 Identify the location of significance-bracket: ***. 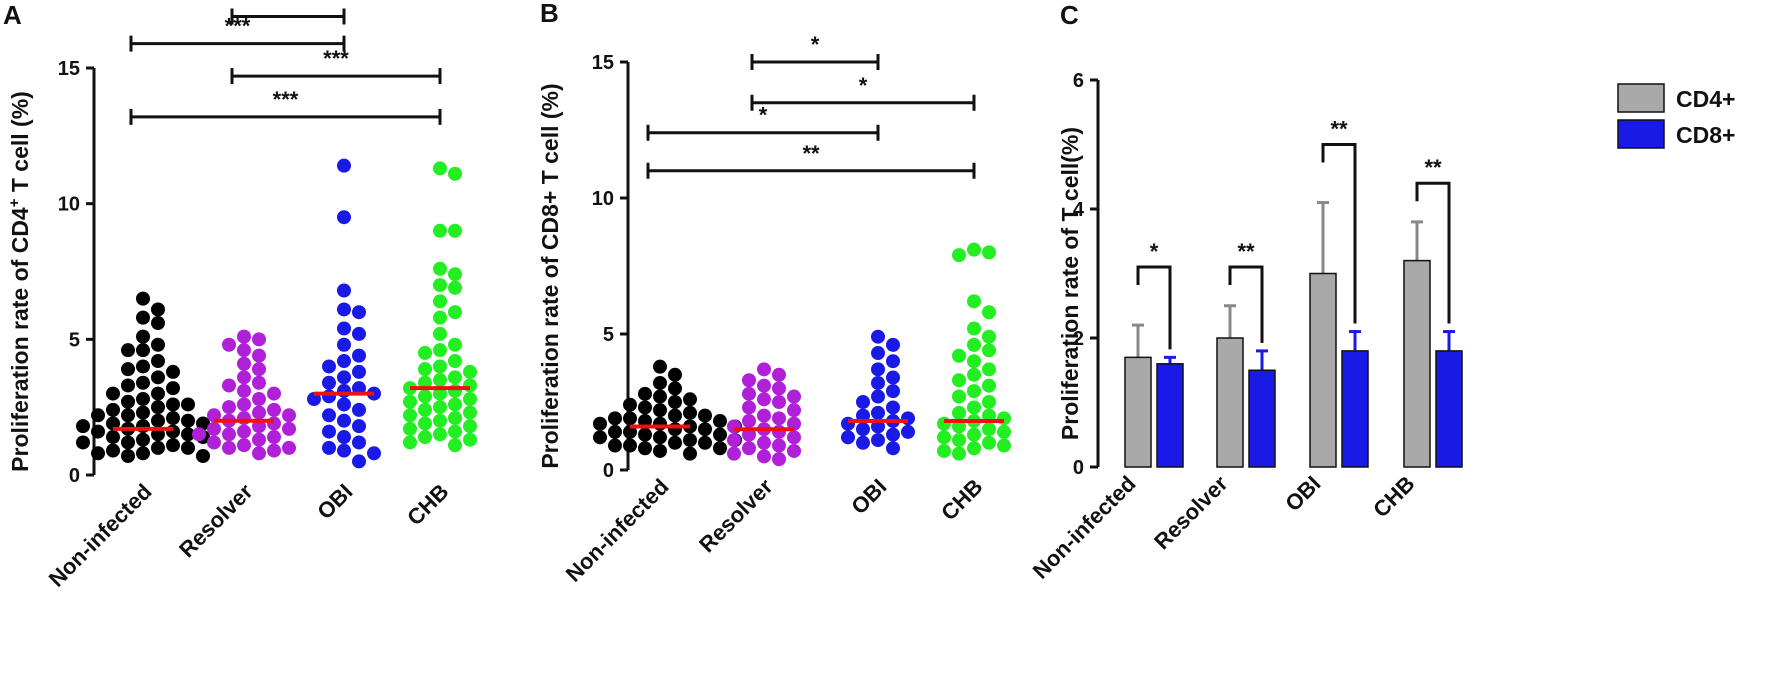
(237, 33).